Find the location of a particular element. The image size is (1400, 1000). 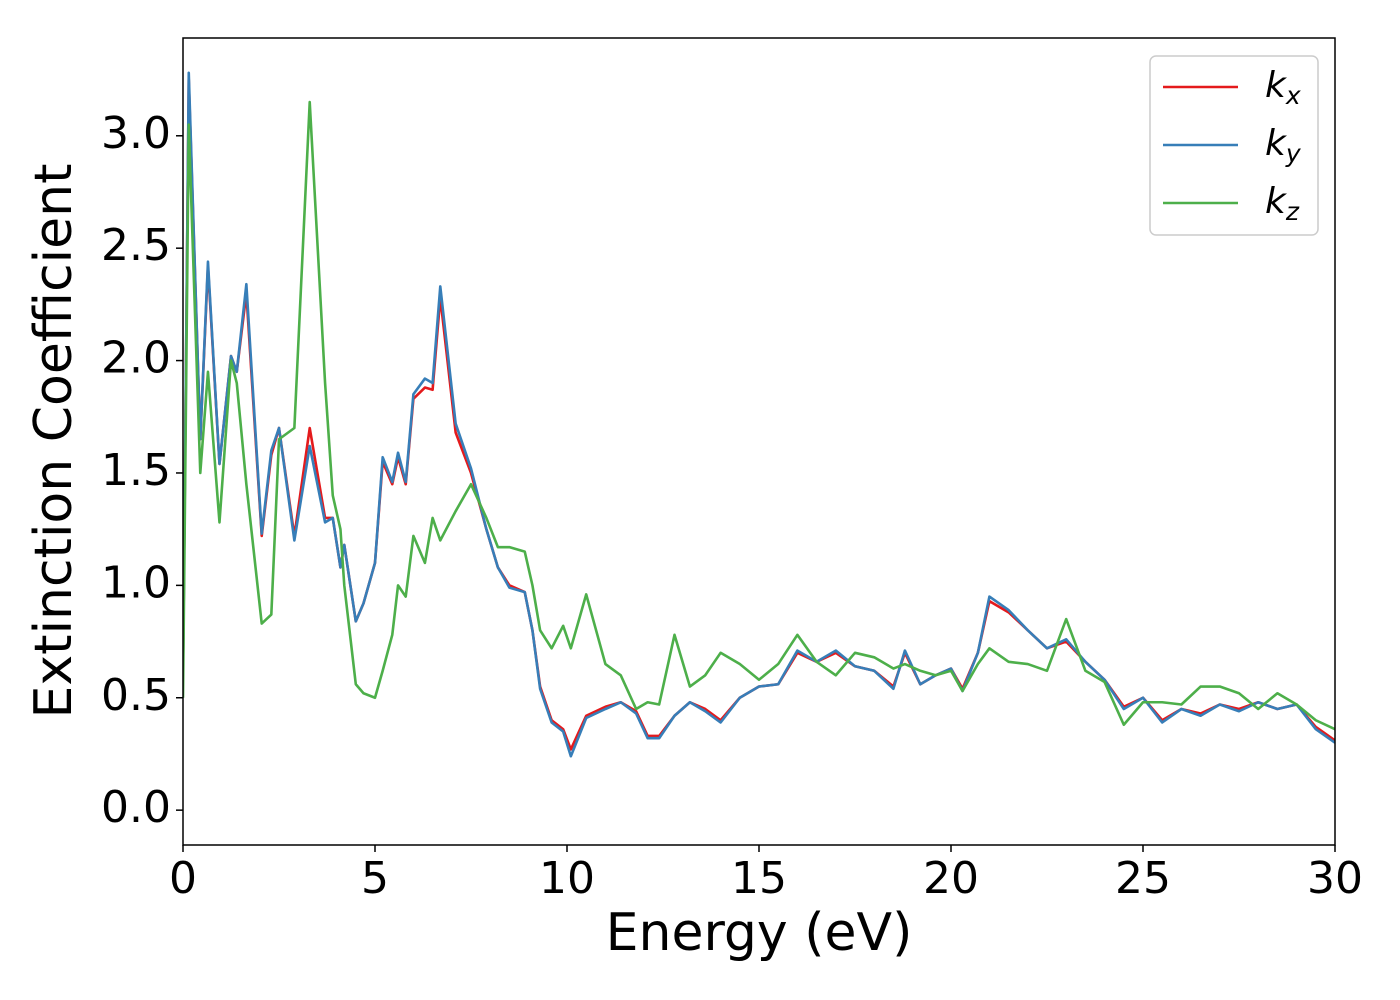

y-tick-label: 2.5 is located at coordinates (136, 245).